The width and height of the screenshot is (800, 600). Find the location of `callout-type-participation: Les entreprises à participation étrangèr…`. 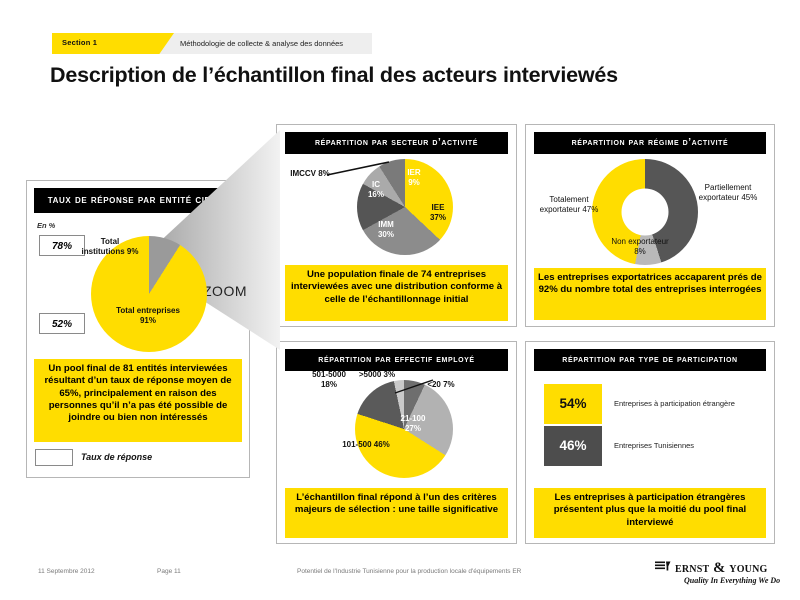

callout-type-participation: Les entreprises à participation étrangèr… is located at coordinates (650, 513).